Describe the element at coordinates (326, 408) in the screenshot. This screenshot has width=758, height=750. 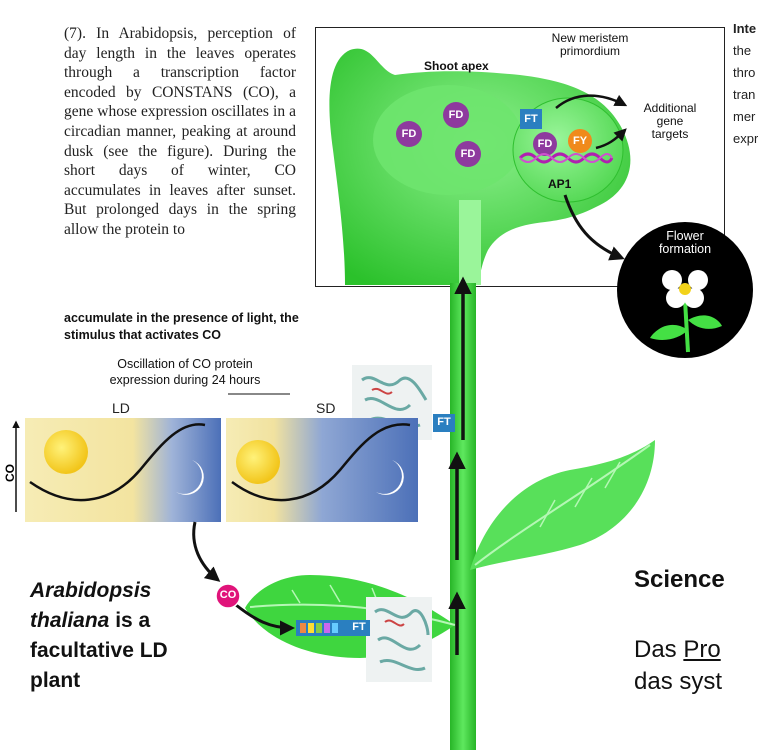
I see `sd-label: SD` at that location.